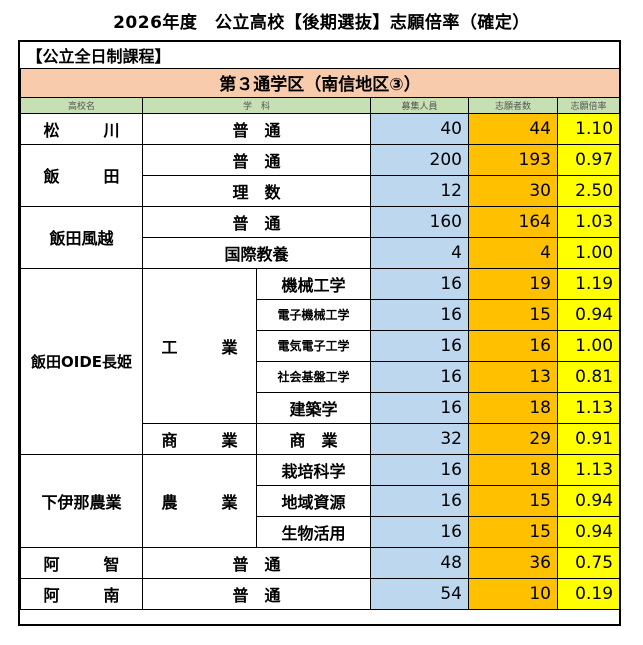 The image size is (643, 645). I want to click on applicants-cell: 13, so click(513, 376).